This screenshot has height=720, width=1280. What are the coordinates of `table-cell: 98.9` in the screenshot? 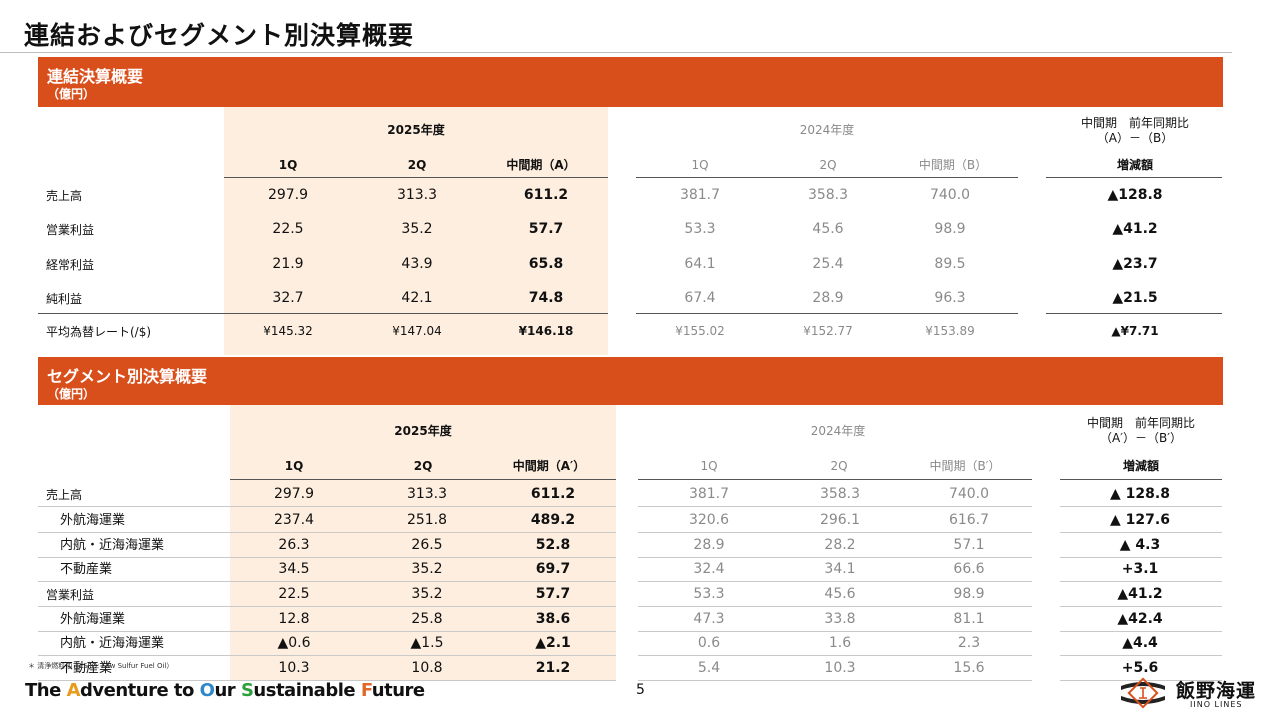 It's located at (950, 229).